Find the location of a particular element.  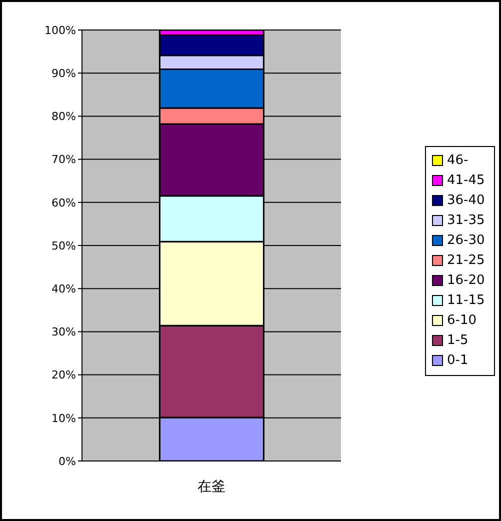

y-tick-label: 90% is located at coordinates (64, 73).